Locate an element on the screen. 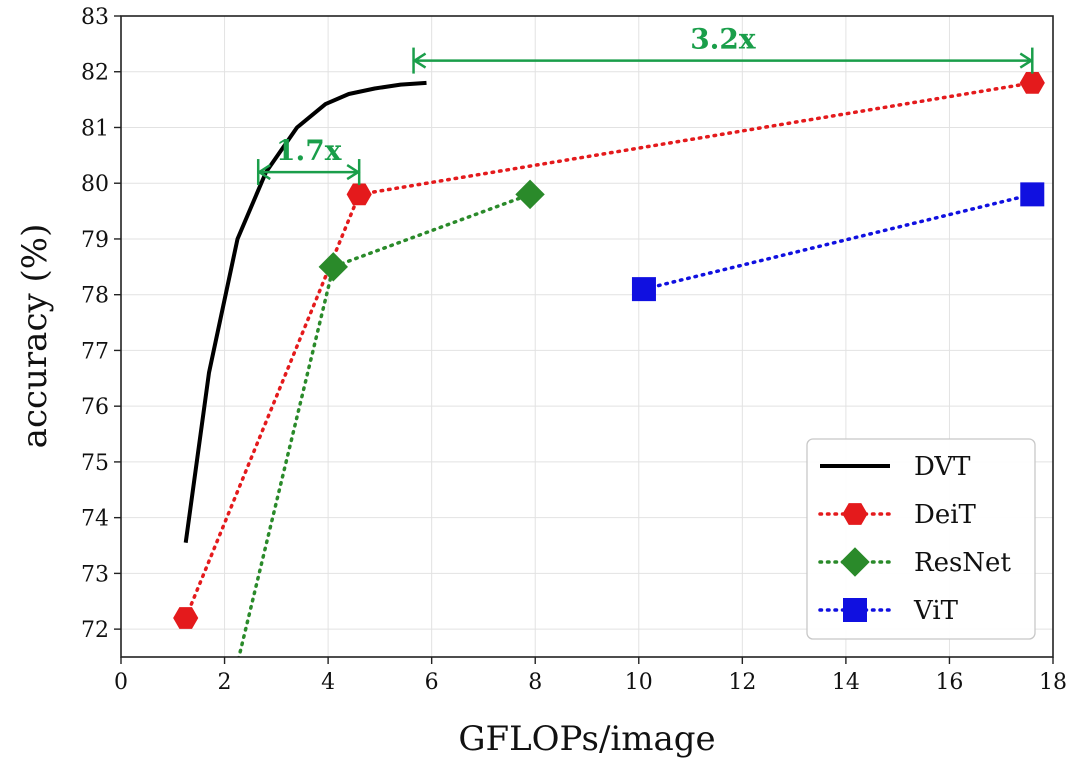 The width and height of the screenshot is (1080, 767). vit-line is located at coordinates (838, 241).